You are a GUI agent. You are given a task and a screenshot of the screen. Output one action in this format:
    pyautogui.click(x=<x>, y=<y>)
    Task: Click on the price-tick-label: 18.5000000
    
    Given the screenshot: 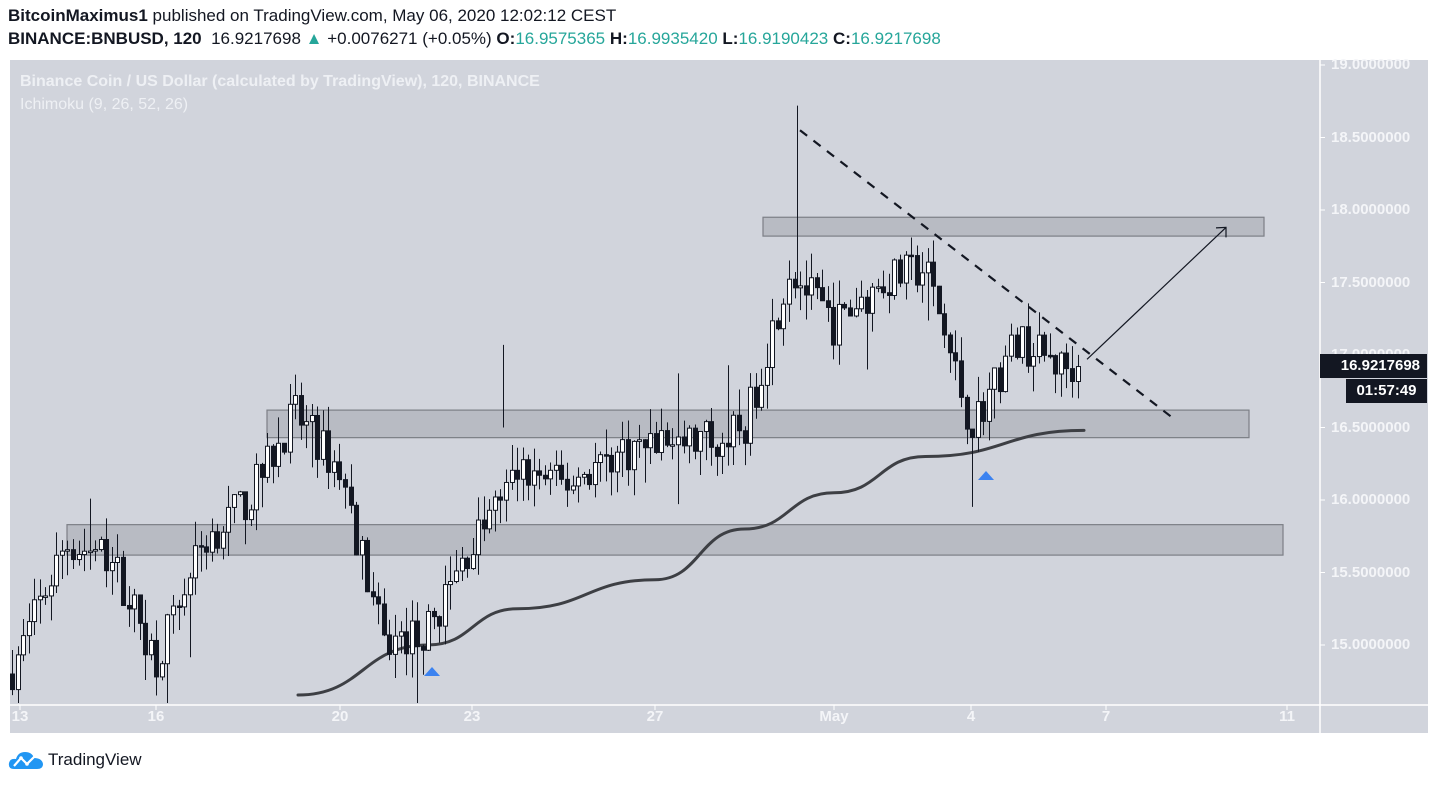 What is the action you would take?
    pyautogui.click(x=1371, y=137)
    